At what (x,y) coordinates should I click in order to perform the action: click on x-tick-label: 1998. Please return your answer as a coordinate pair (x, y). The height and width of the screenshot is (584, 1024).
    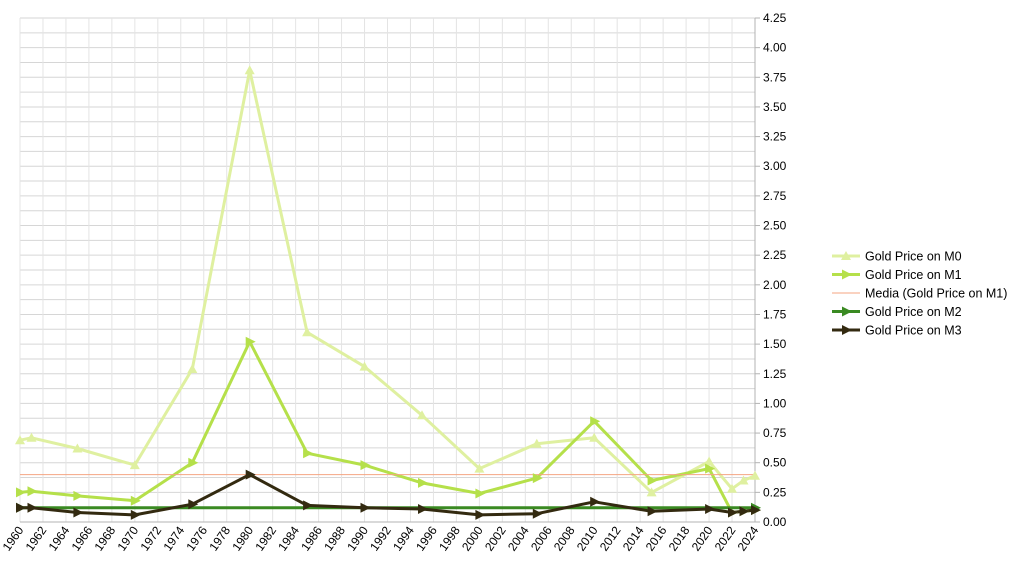
    Looking at the image, I should click on (449, 538).